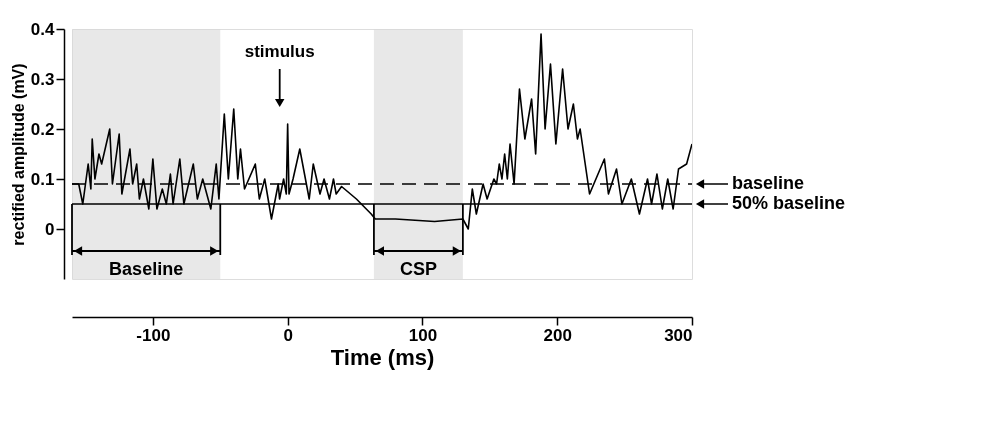 The width and height of the screenshot is (1005, 427). Describe the element at coordinates (279, 51) in the screenshot. I see `annotation: stimulus` at that location.